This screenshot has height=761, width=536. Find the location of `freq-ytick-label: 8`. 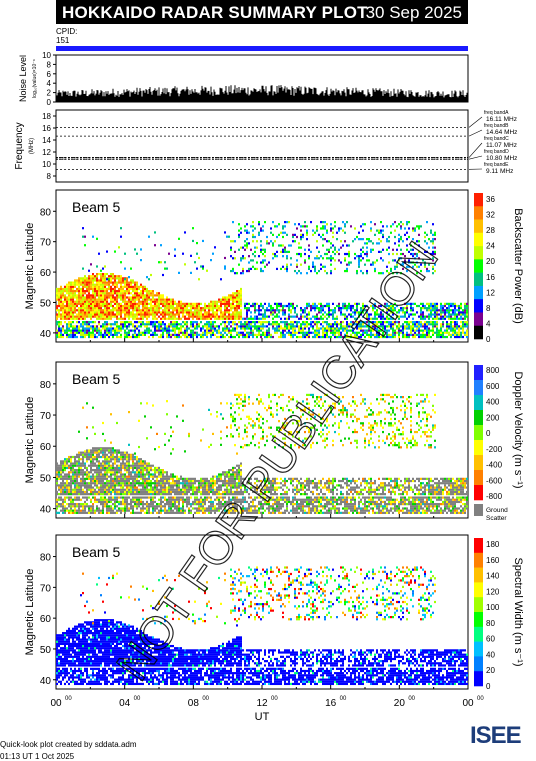

freq-ytick-label: 8 is located at coordinates (49, 176).